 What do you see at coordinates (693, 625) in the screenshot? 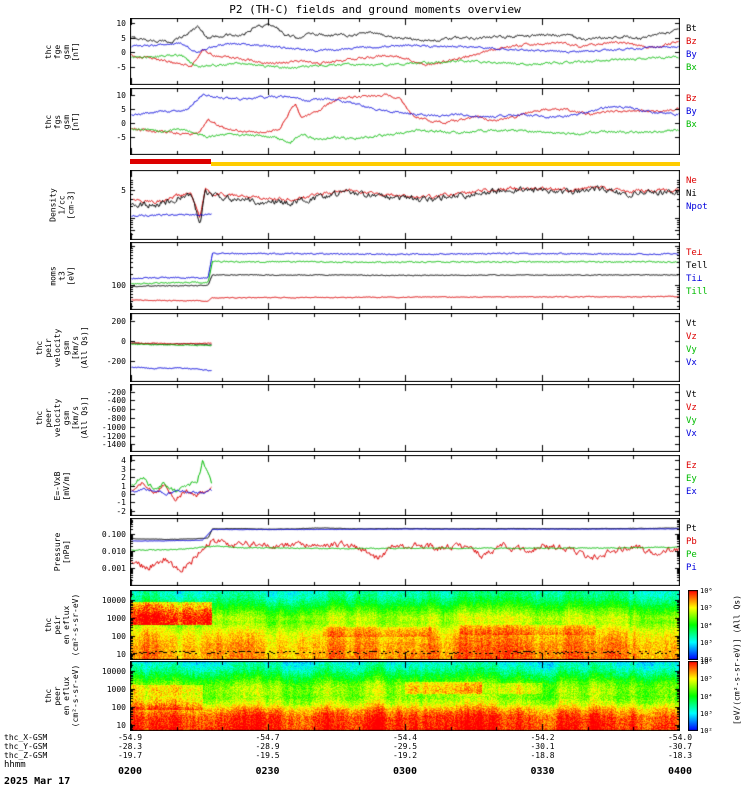
I see `ion-eflux-colorbar` at bounding box center [693, 625].